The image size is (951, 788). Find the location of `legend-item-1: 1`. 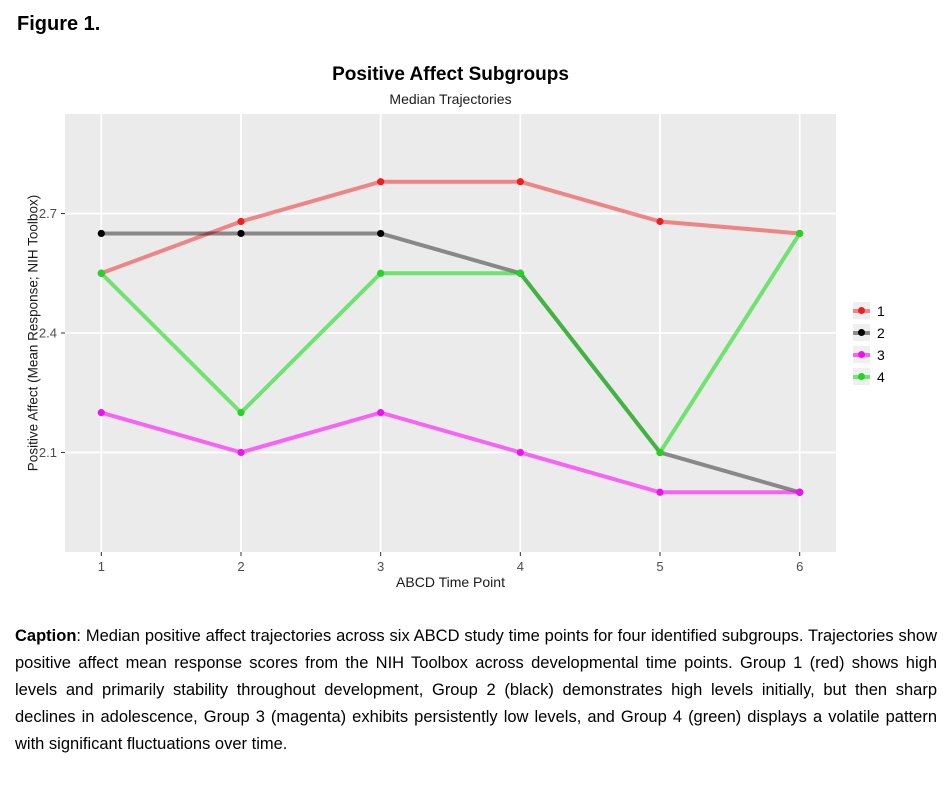

legend-item-1: 1 is located at coordinates (869, 310).